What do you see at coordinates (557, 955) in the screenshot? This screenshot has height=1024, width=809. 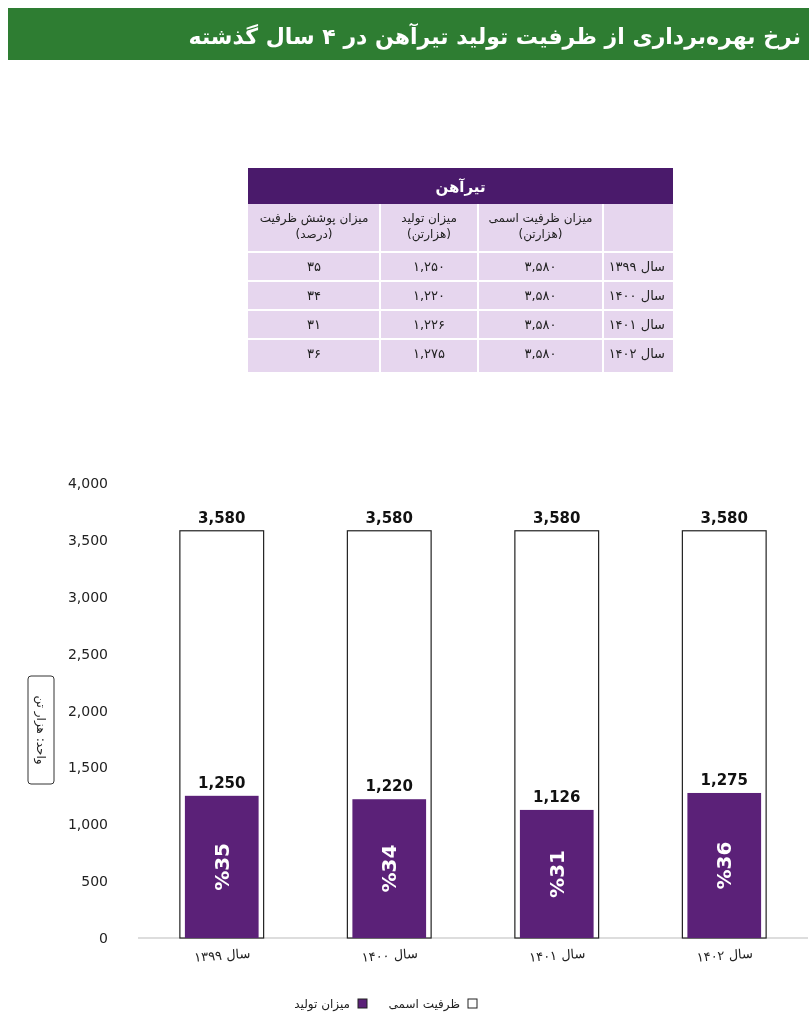 I see `x-tick-label: سال ۱۴۰۱` at bounding box center [557, 955].